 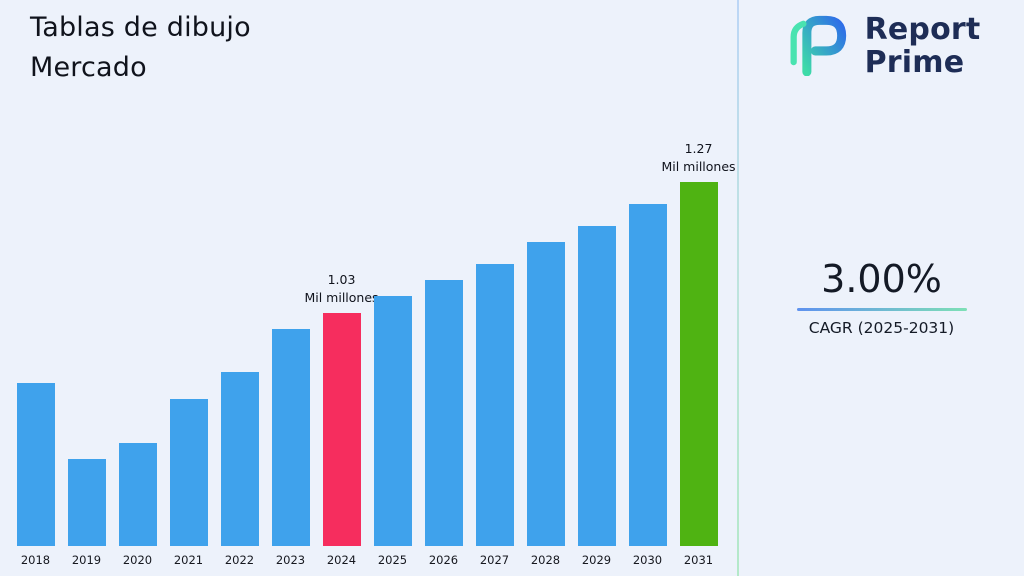 I want to click on cagr-label: CAGR (2025-2031), so click(x=881, y=328).